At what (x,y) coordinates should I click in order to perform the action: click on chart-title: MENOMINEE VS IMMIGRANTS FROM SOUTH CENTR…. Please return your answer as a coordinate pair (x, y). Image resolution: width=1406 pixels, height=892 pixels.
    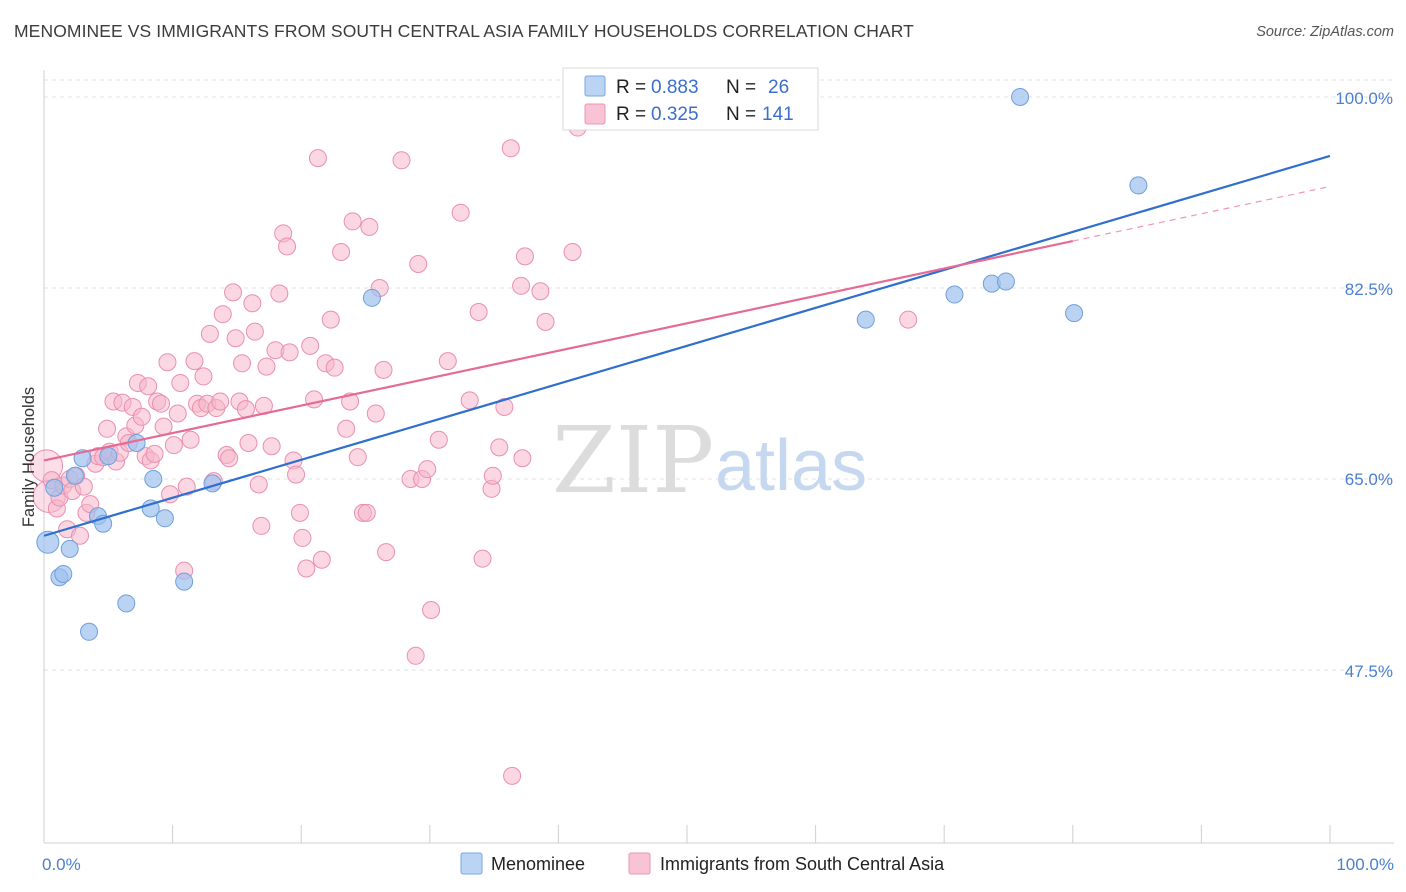
    Looking at the image, I should click on (464, 31).